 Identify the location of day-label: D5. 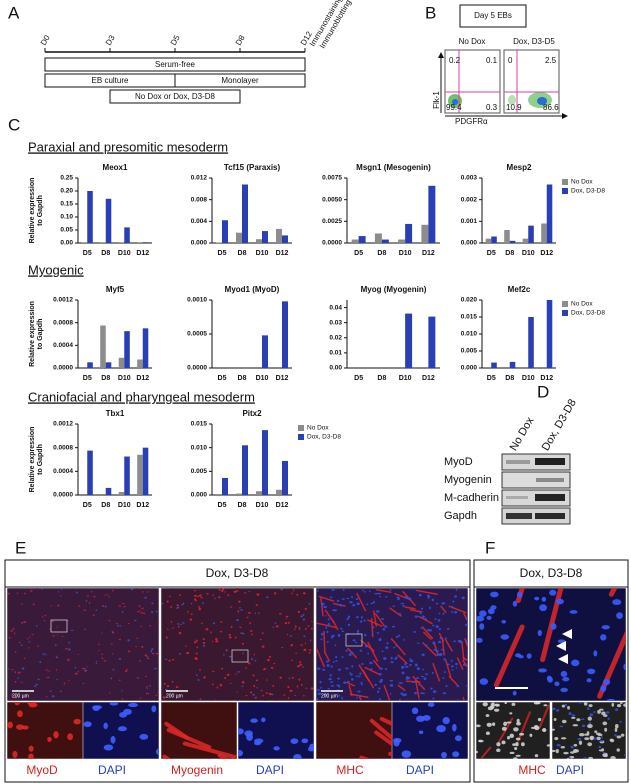
(175, 40).